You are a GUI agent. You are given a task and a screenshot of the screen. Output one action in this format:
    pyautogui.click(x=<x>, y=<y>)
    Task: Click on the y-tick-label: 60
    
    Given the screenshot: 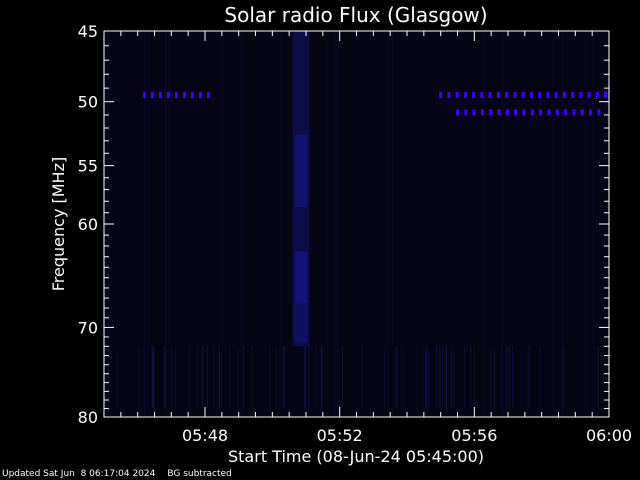 What is the action you would take?
    pyautogui.click(x=88, y=224)
    